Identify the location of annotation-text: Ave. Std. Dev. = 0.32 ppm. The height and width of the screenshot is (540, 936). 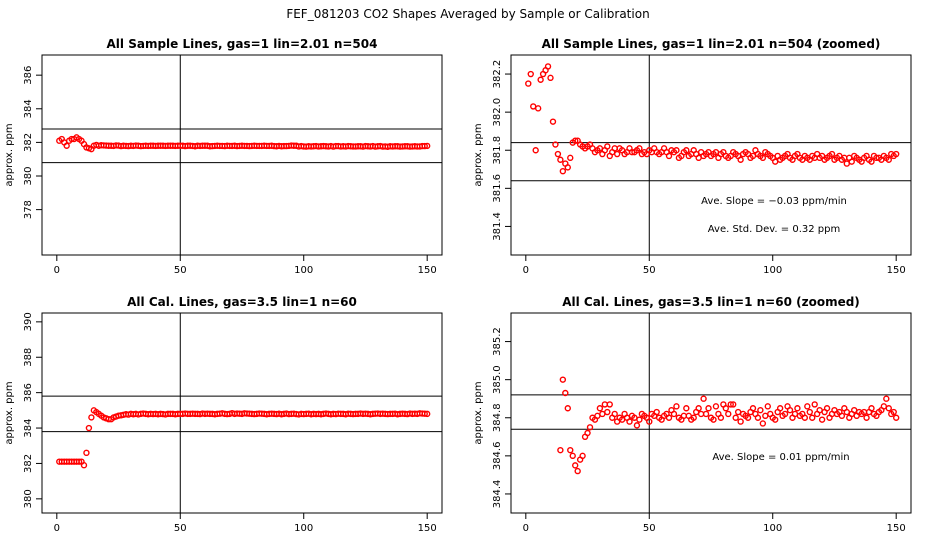
(774, 229).